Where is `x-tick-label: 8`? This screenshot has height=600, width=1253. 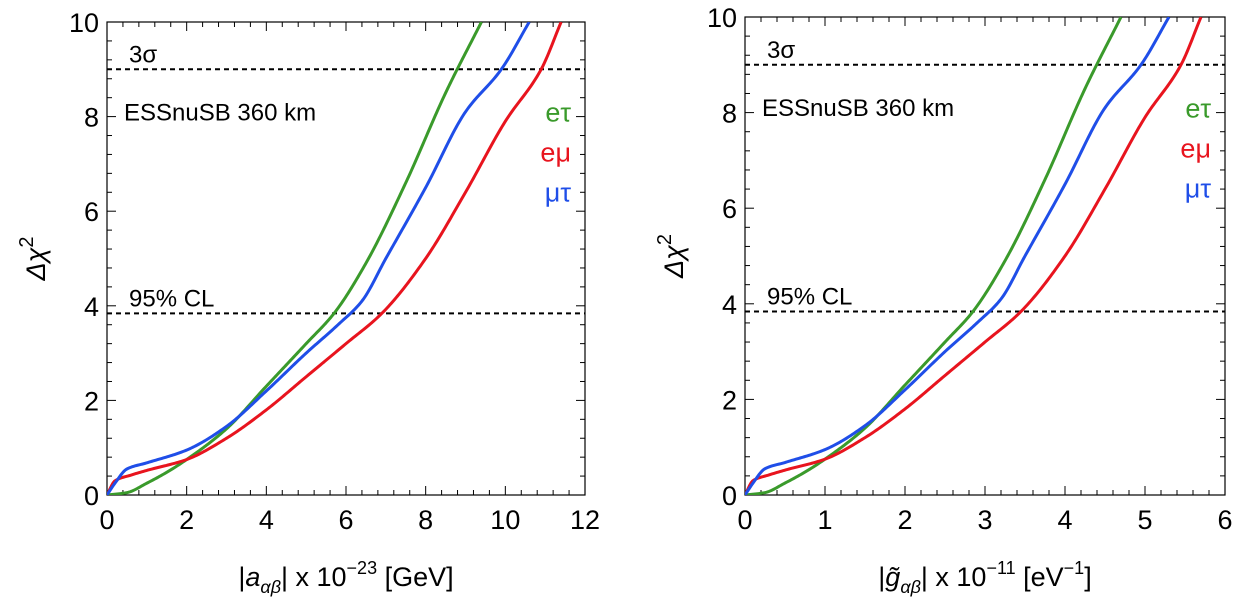
x-tick-label: 8 is located at coordinates (425, 520).